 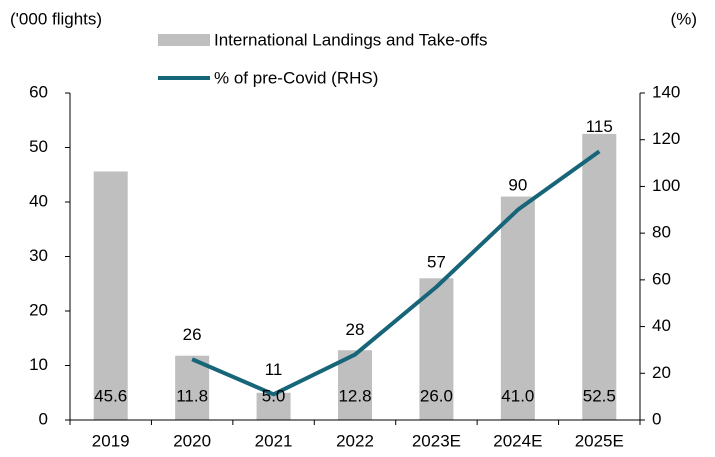 I want to click on x-tick-label: 2020, so click(x=192, y=440).